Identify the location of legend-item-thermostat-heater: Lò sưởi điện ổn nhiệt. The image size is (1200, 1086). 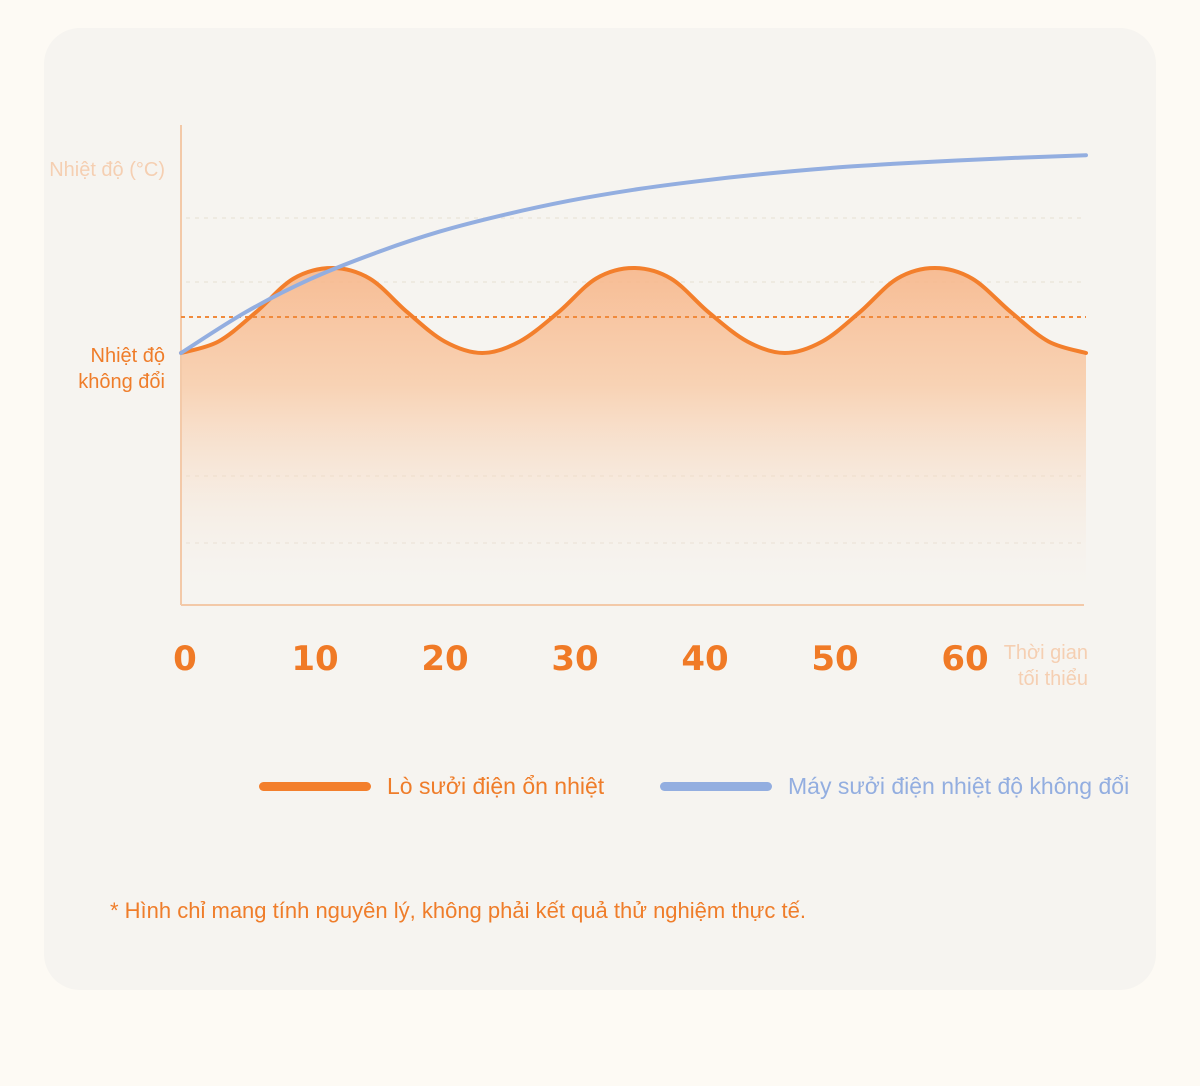
(431, 786).